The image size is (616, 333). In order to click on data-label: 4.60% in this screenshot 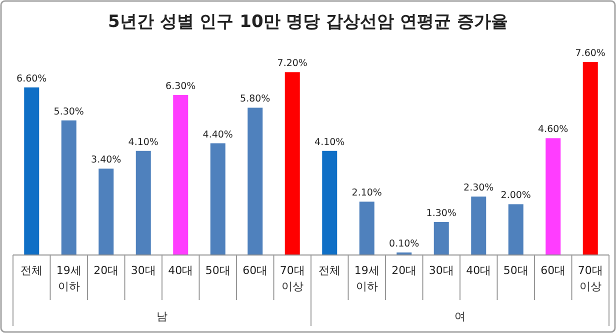, I will do `click(553, 130)`.